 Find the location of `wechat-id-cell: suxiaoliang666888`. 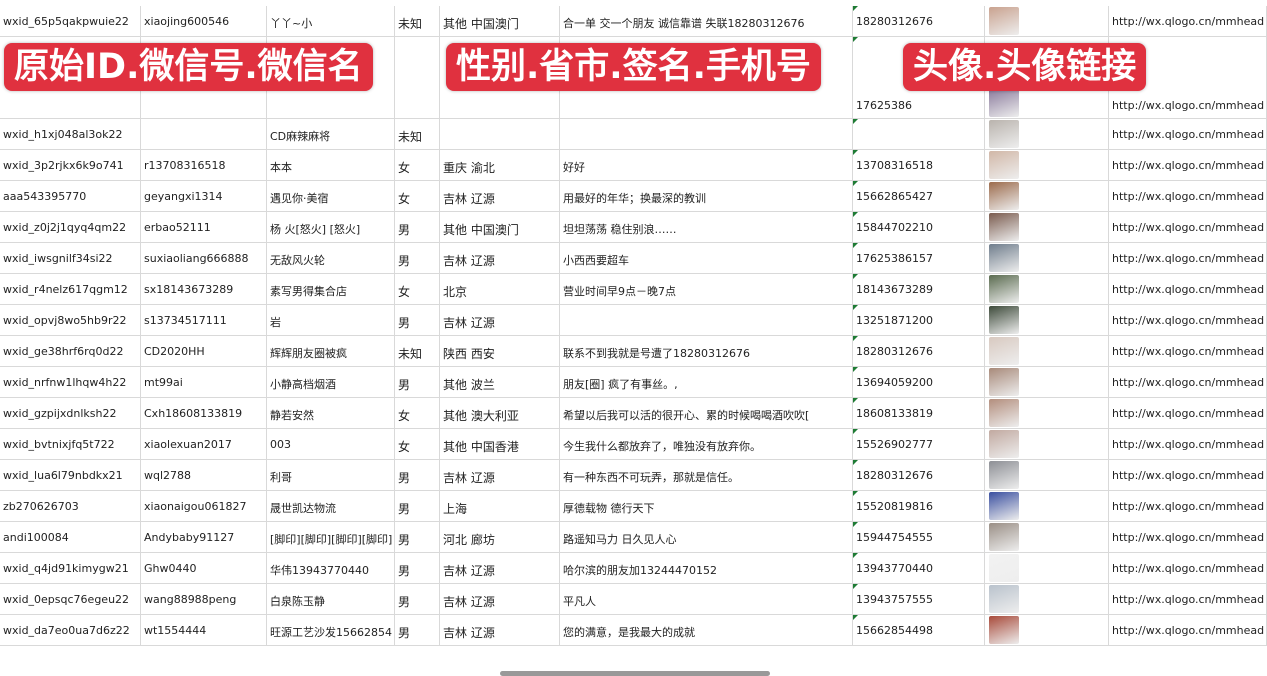

wechat-id-cell: suxiaoliang666888 is located at coordinates (204, 258).